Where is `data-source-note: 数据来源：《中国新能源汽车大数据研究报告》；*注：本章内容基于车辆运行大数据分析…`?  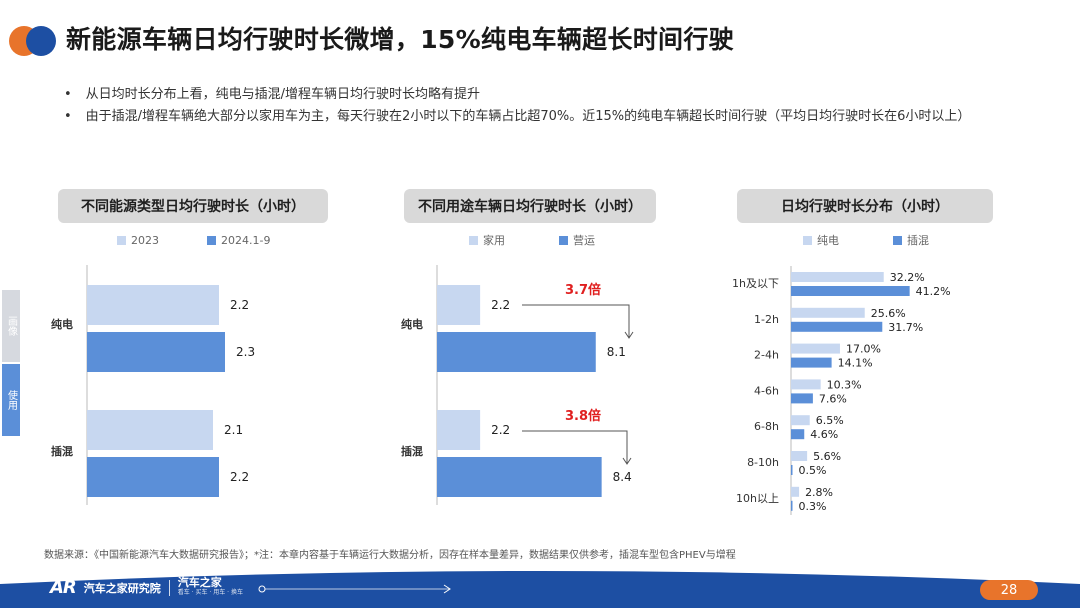 data-source-note: 数据来源：《中国新能源汽车大数据研究报告》；*注：本章内容基于车辆运行大数据分析… is located at coordinates (390, 555).